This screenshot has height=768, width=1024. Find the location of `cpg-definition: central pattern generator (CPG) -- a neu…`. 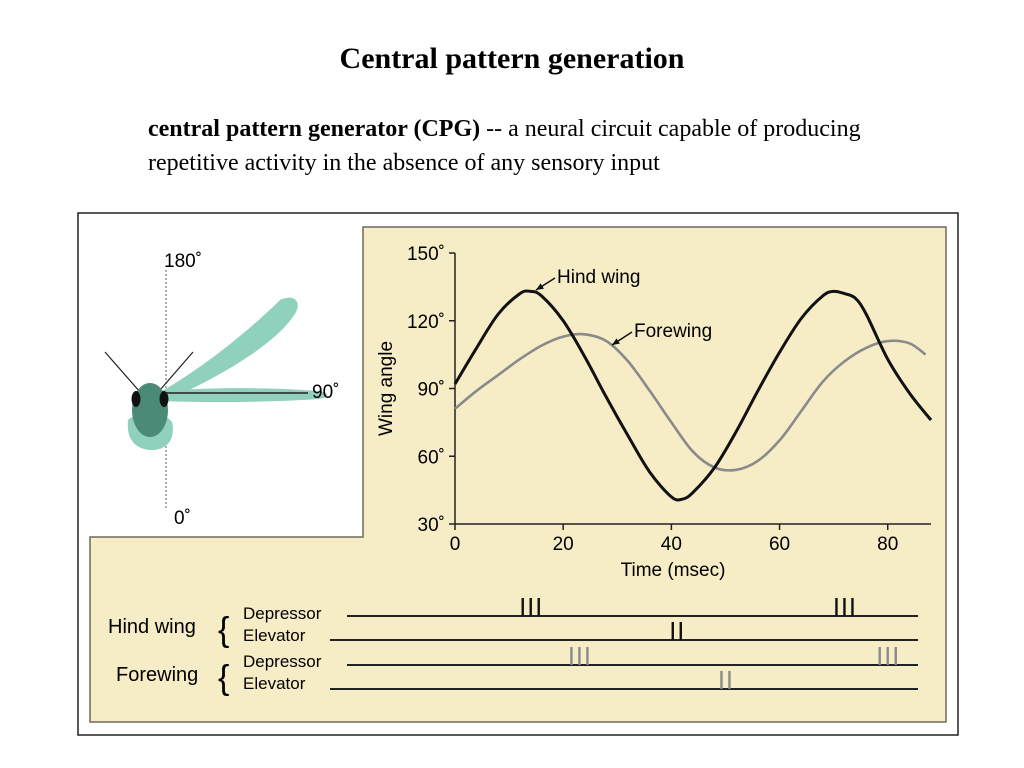

cpg-definition: central pattern generator (CPG) -- a neu… is located at coordinates (528, 146).